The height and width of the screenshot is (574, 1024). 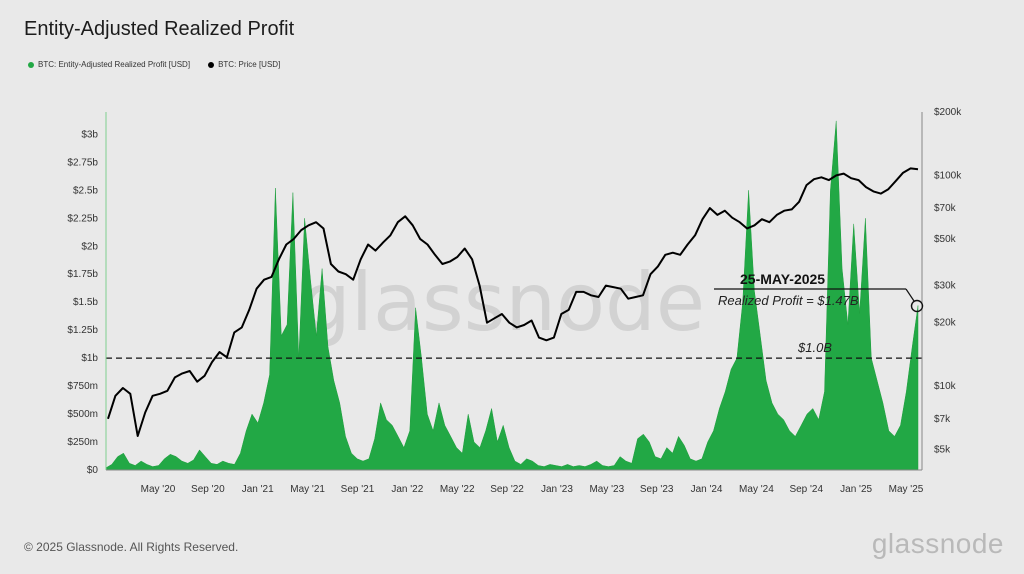 I want to click on y-left-tick-label: $3b, so click(x=89, y=134).